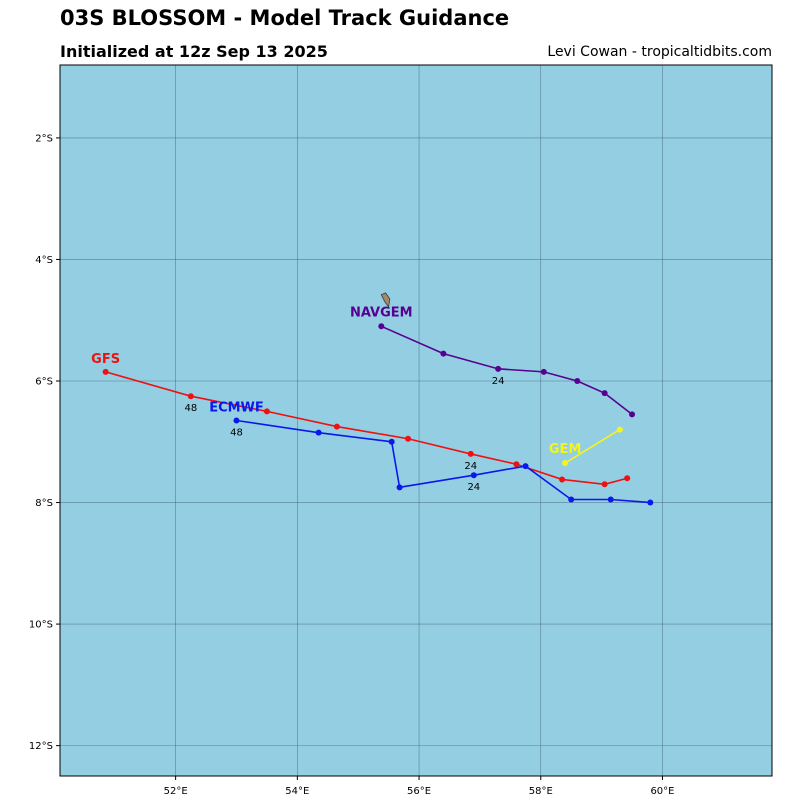 The width and height of the screenshot is (800, 800). Describe the element at coordinates (105, 359) in the screenshot. I see `gfs-label: GFS` at that location.